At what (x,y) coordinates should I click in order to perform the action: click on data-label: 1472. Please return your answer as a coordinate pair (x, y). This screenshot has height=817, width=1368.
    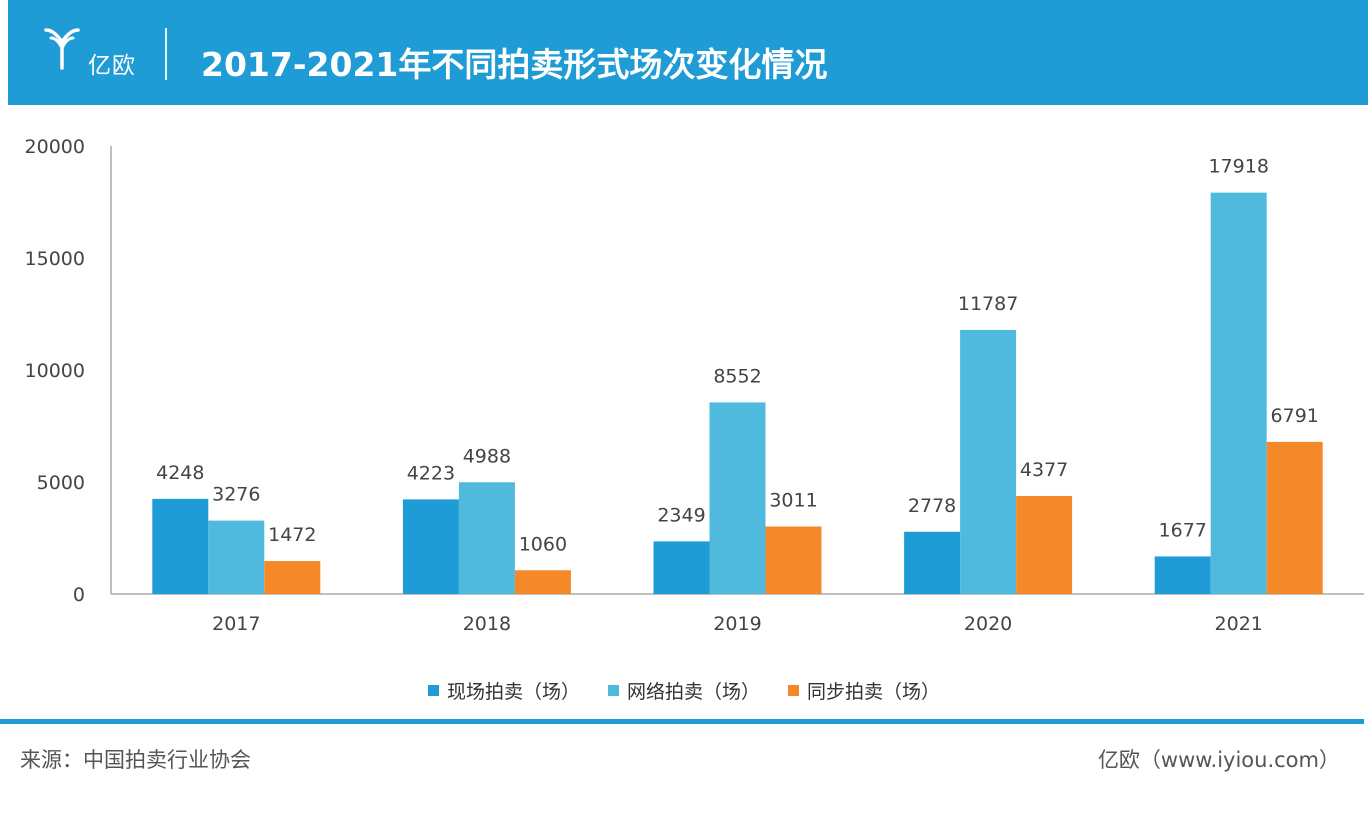
    Looking at the image, I should click on (292, 535).